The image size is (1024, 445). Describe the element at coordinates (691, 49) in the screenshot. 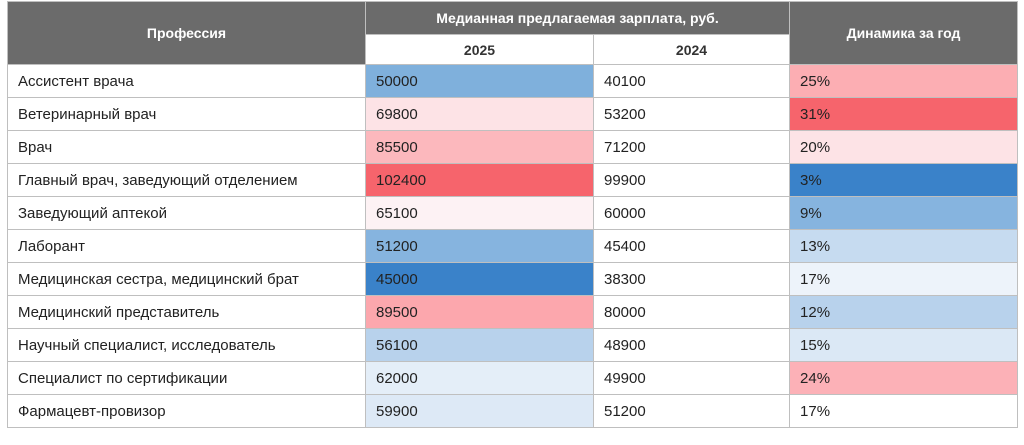

I see `header-year-2024: 2024` at that location.